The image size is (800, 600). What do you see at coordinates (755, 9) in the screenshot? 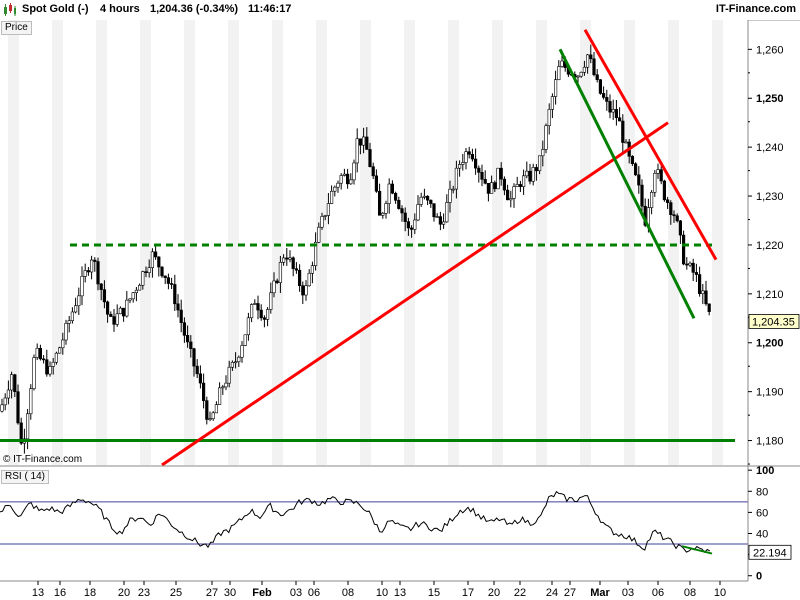
I see `brand-name: IT-Finance.com` at bounding box center [755, 9].